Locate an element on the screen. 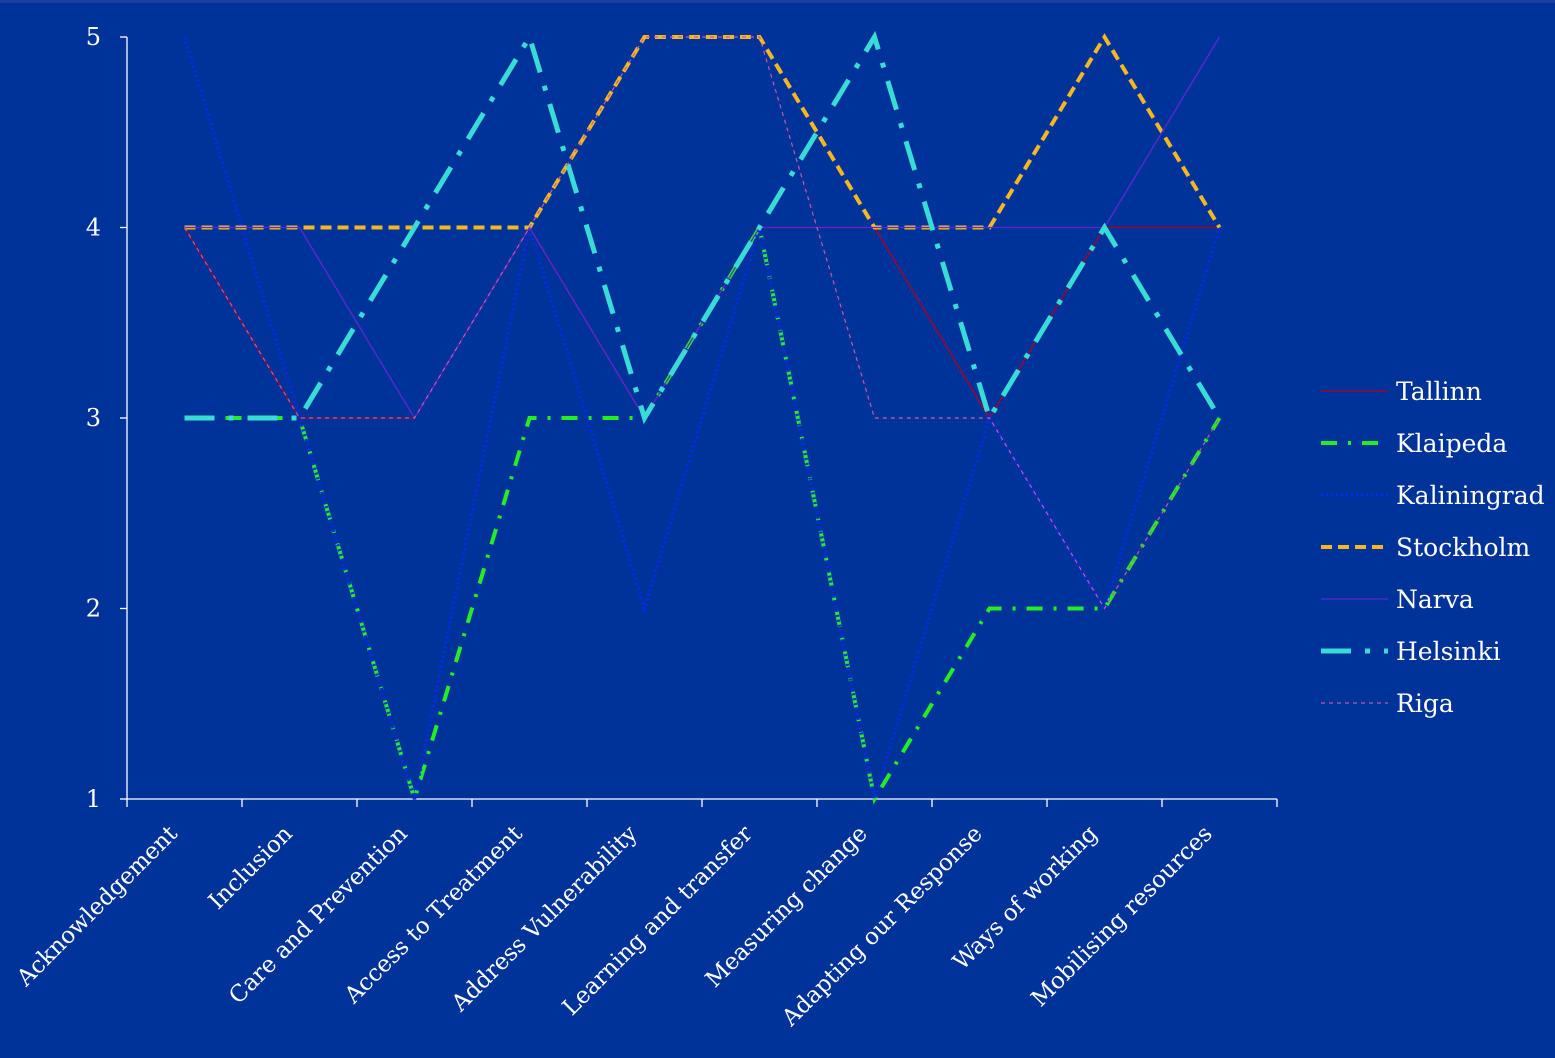  legend-label-riga: Riga is located at coordinates (1425, 703).